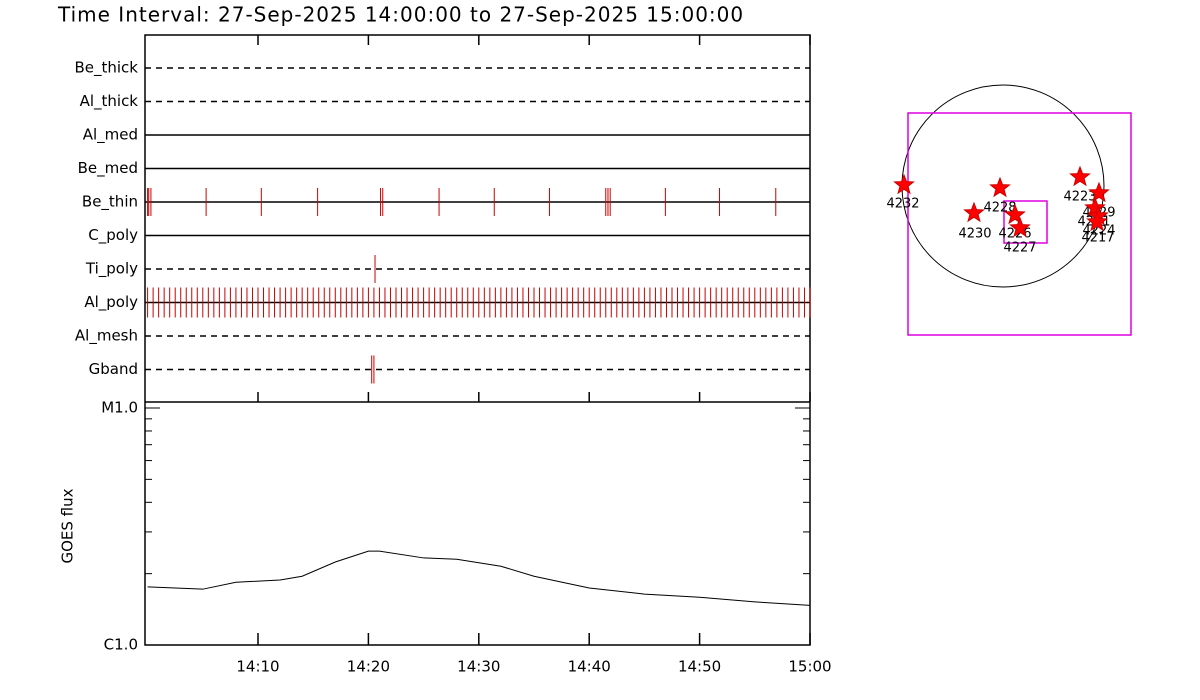 The width and height of the screenshot is (1200, 700). Describe the element at coordinates (121, 645) in the screenshot. I see `y-tick-label: C1.0` at that location.